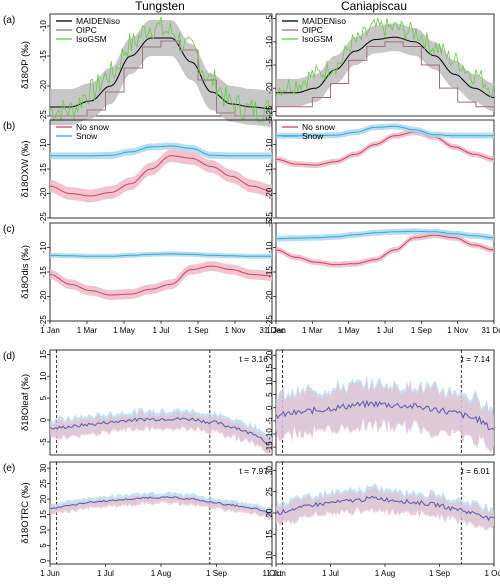 The height and width of the screenshot is (585, 500). What do you see at coordinates (43, 467) in the screenshot?
I see `y-tick-label: 30` at bounding box center [43, 467].